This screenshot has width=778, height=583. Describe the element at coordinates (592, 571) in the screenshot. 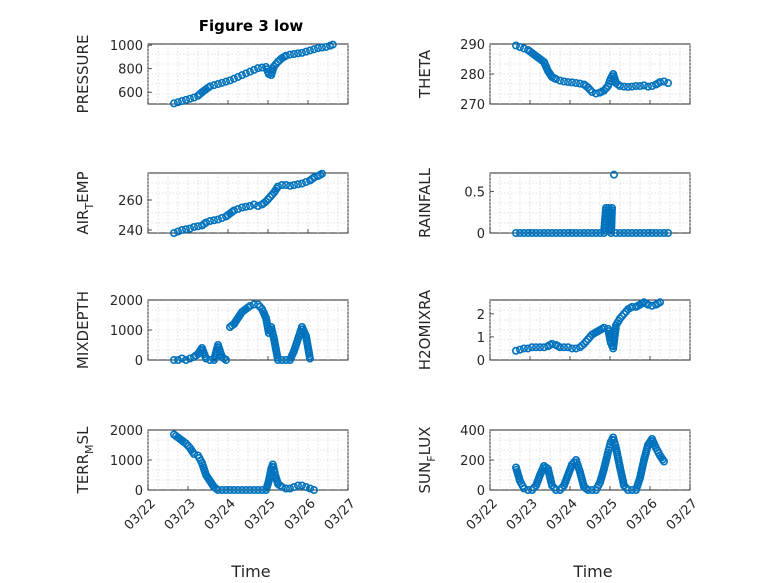

I see `x-axis-label: Time` at that location.